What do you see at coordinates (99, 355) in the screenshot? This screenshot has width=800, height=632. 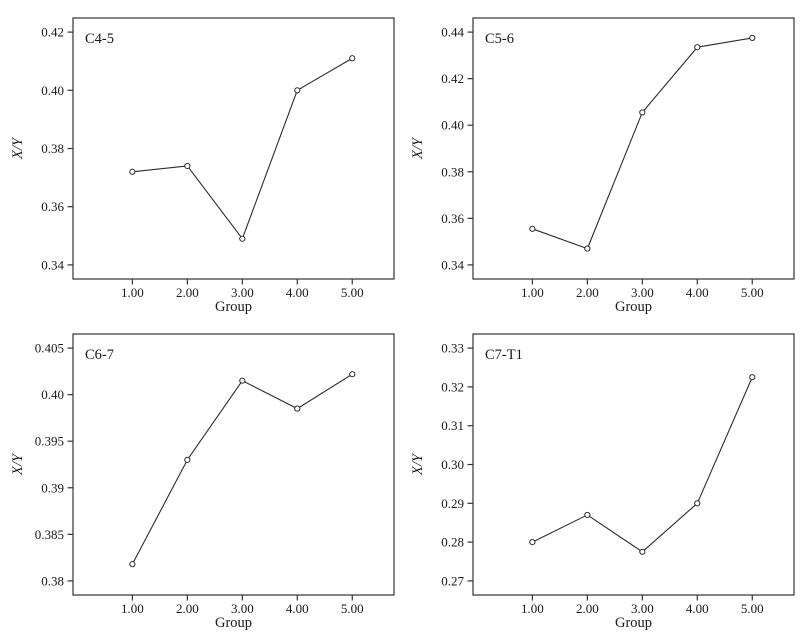 I see `chart-title: C6-7` at bounding box center [99, 355].